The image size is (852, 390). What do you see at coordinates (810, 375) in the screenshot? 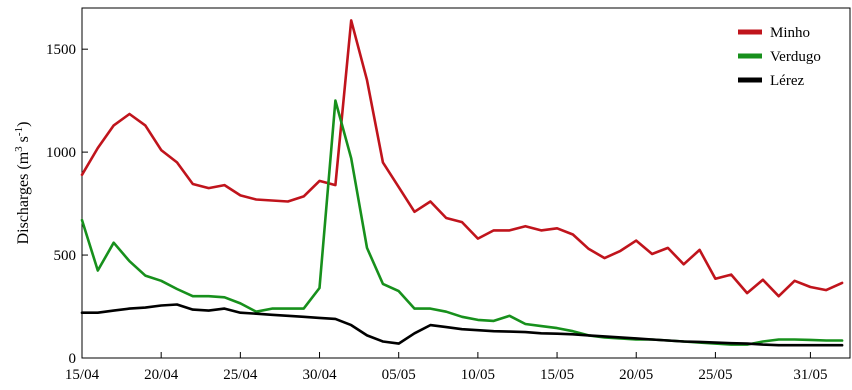
I see `x-tick-label: 31/05` at bounding box center [810, 375].